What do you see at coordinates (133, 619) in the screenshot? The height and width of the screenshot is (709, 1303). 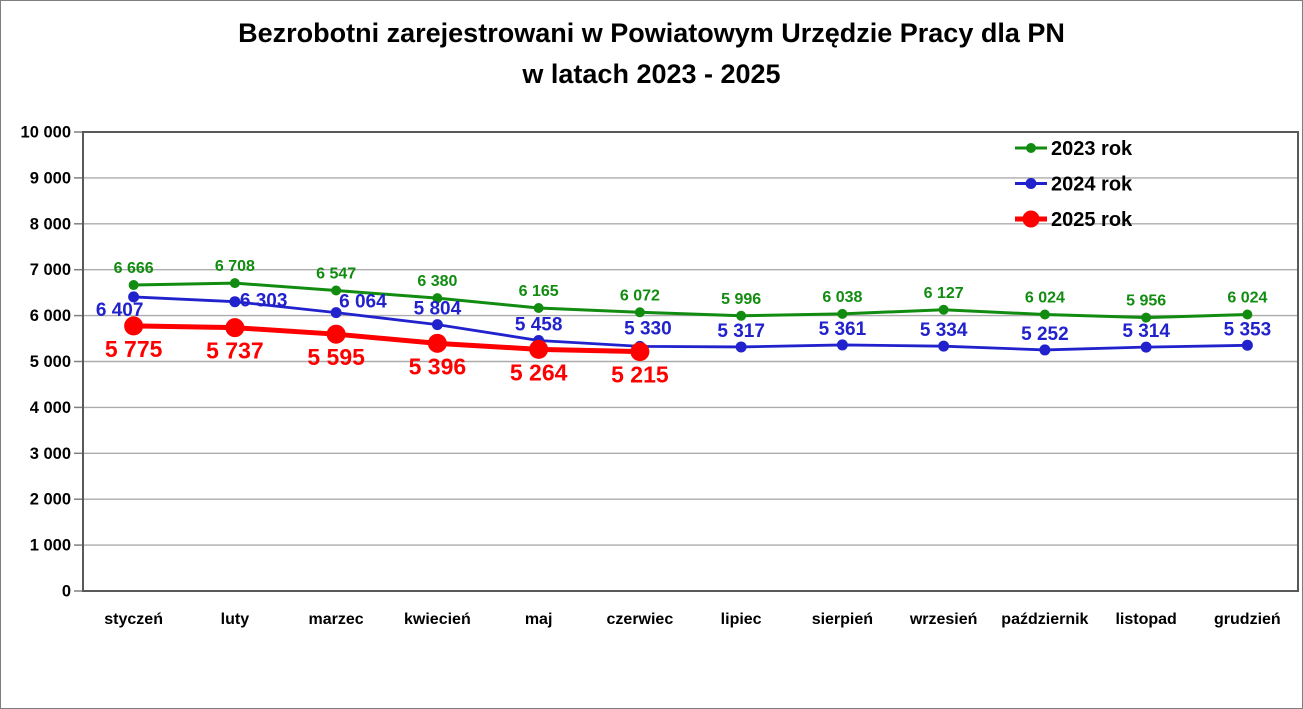 I see `x-axis-label: styczeń` at bounding box center [133, 619].